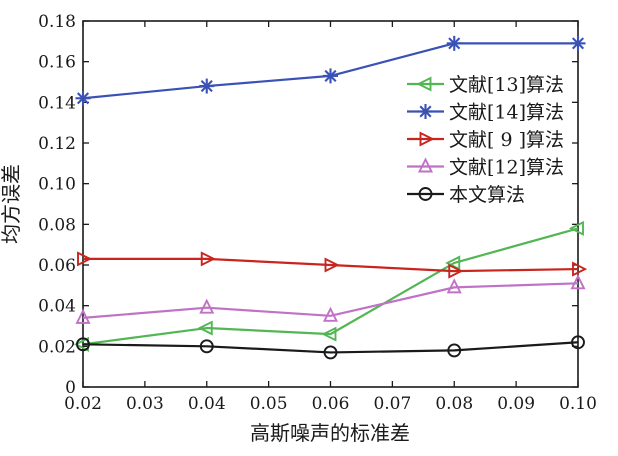 The image size is (618, 456). What do you see at coordinates (392, 404) in the screenshot?
I see `x-tick-label: 0.07` at bounding box center [392, 404].